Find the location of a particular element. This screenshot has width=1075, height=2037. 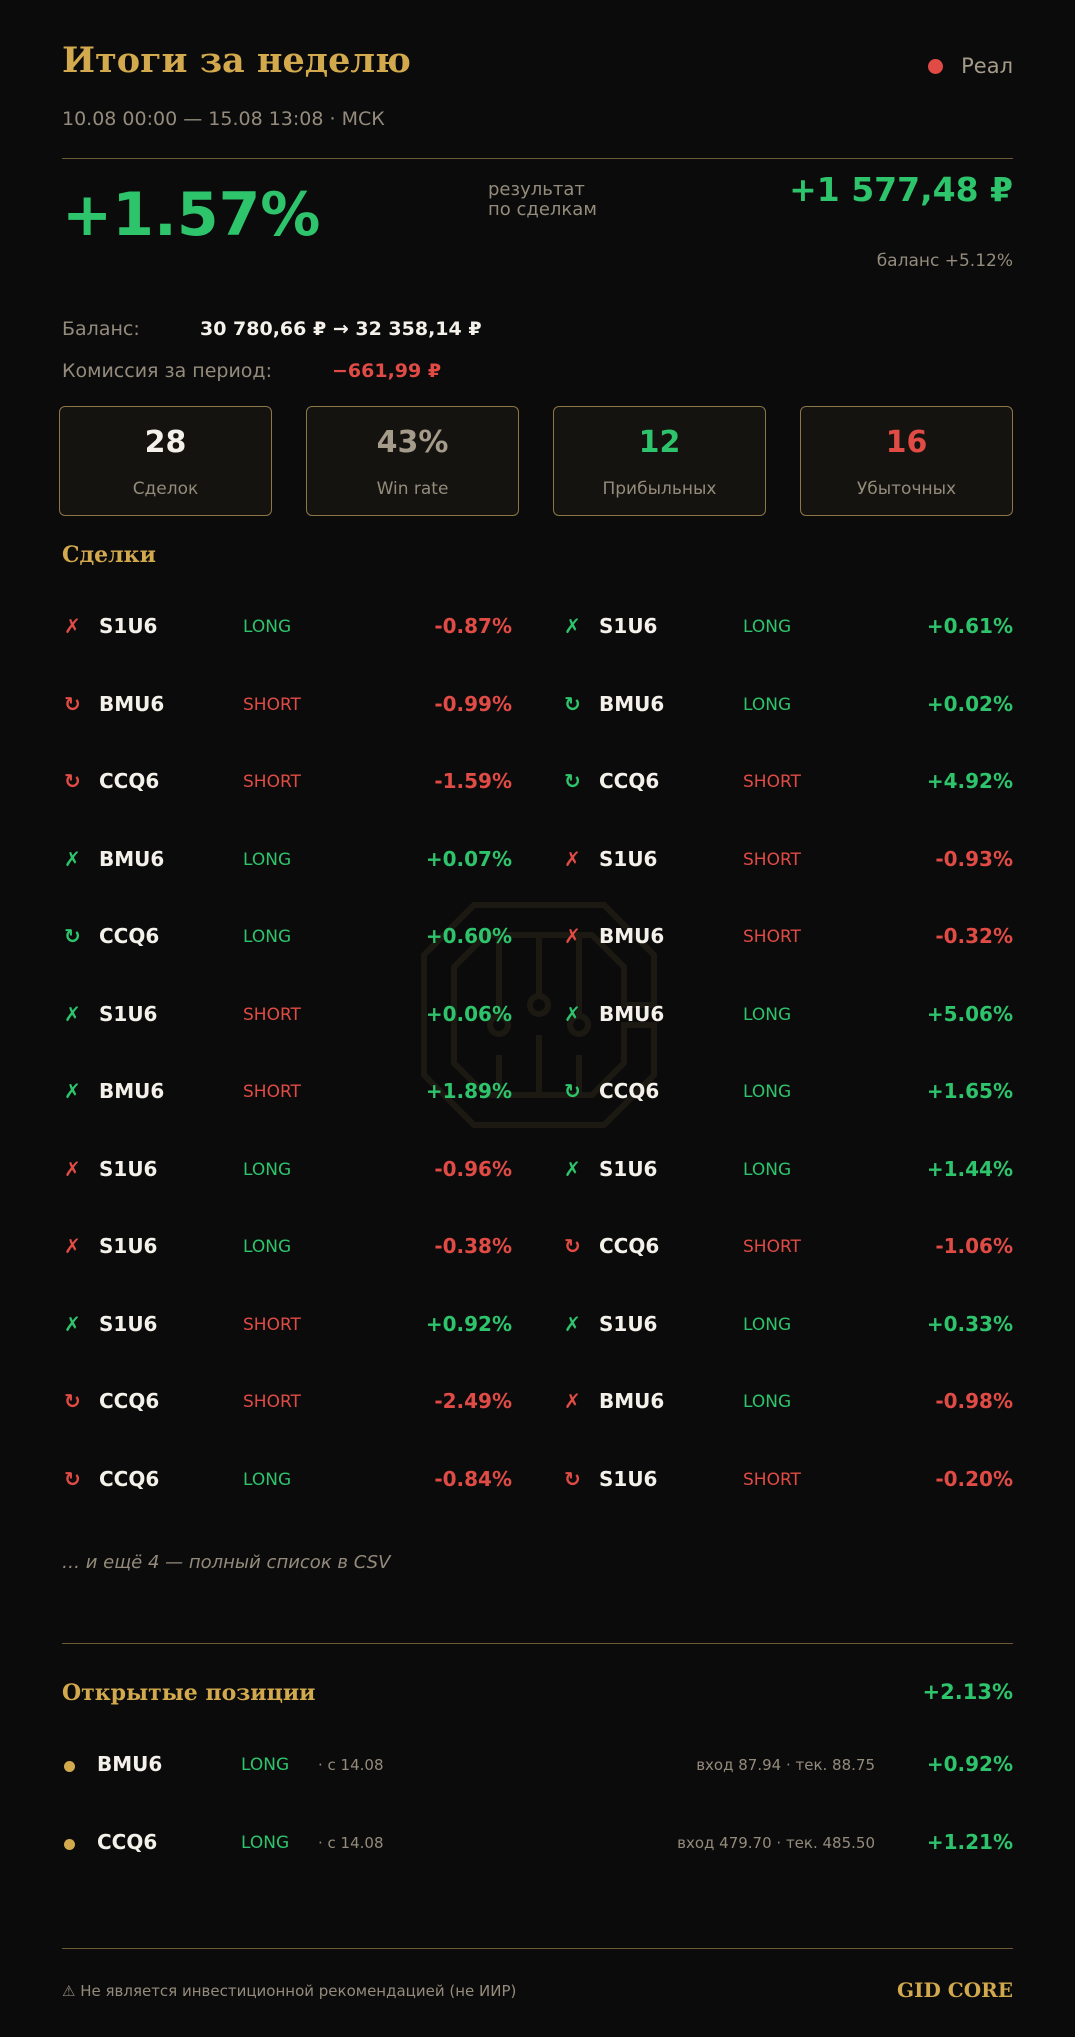

bullet-icon is located at coordinates (69, 1844).